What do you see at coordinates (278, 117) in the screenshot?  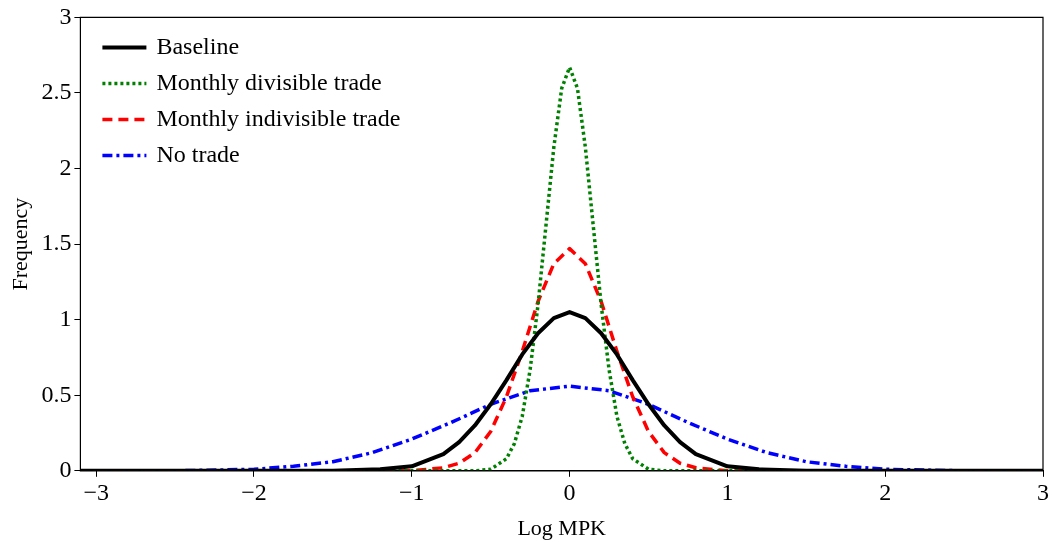 I see `legend-label: Monthly indivisible trade` at bounding box center [278, 117].